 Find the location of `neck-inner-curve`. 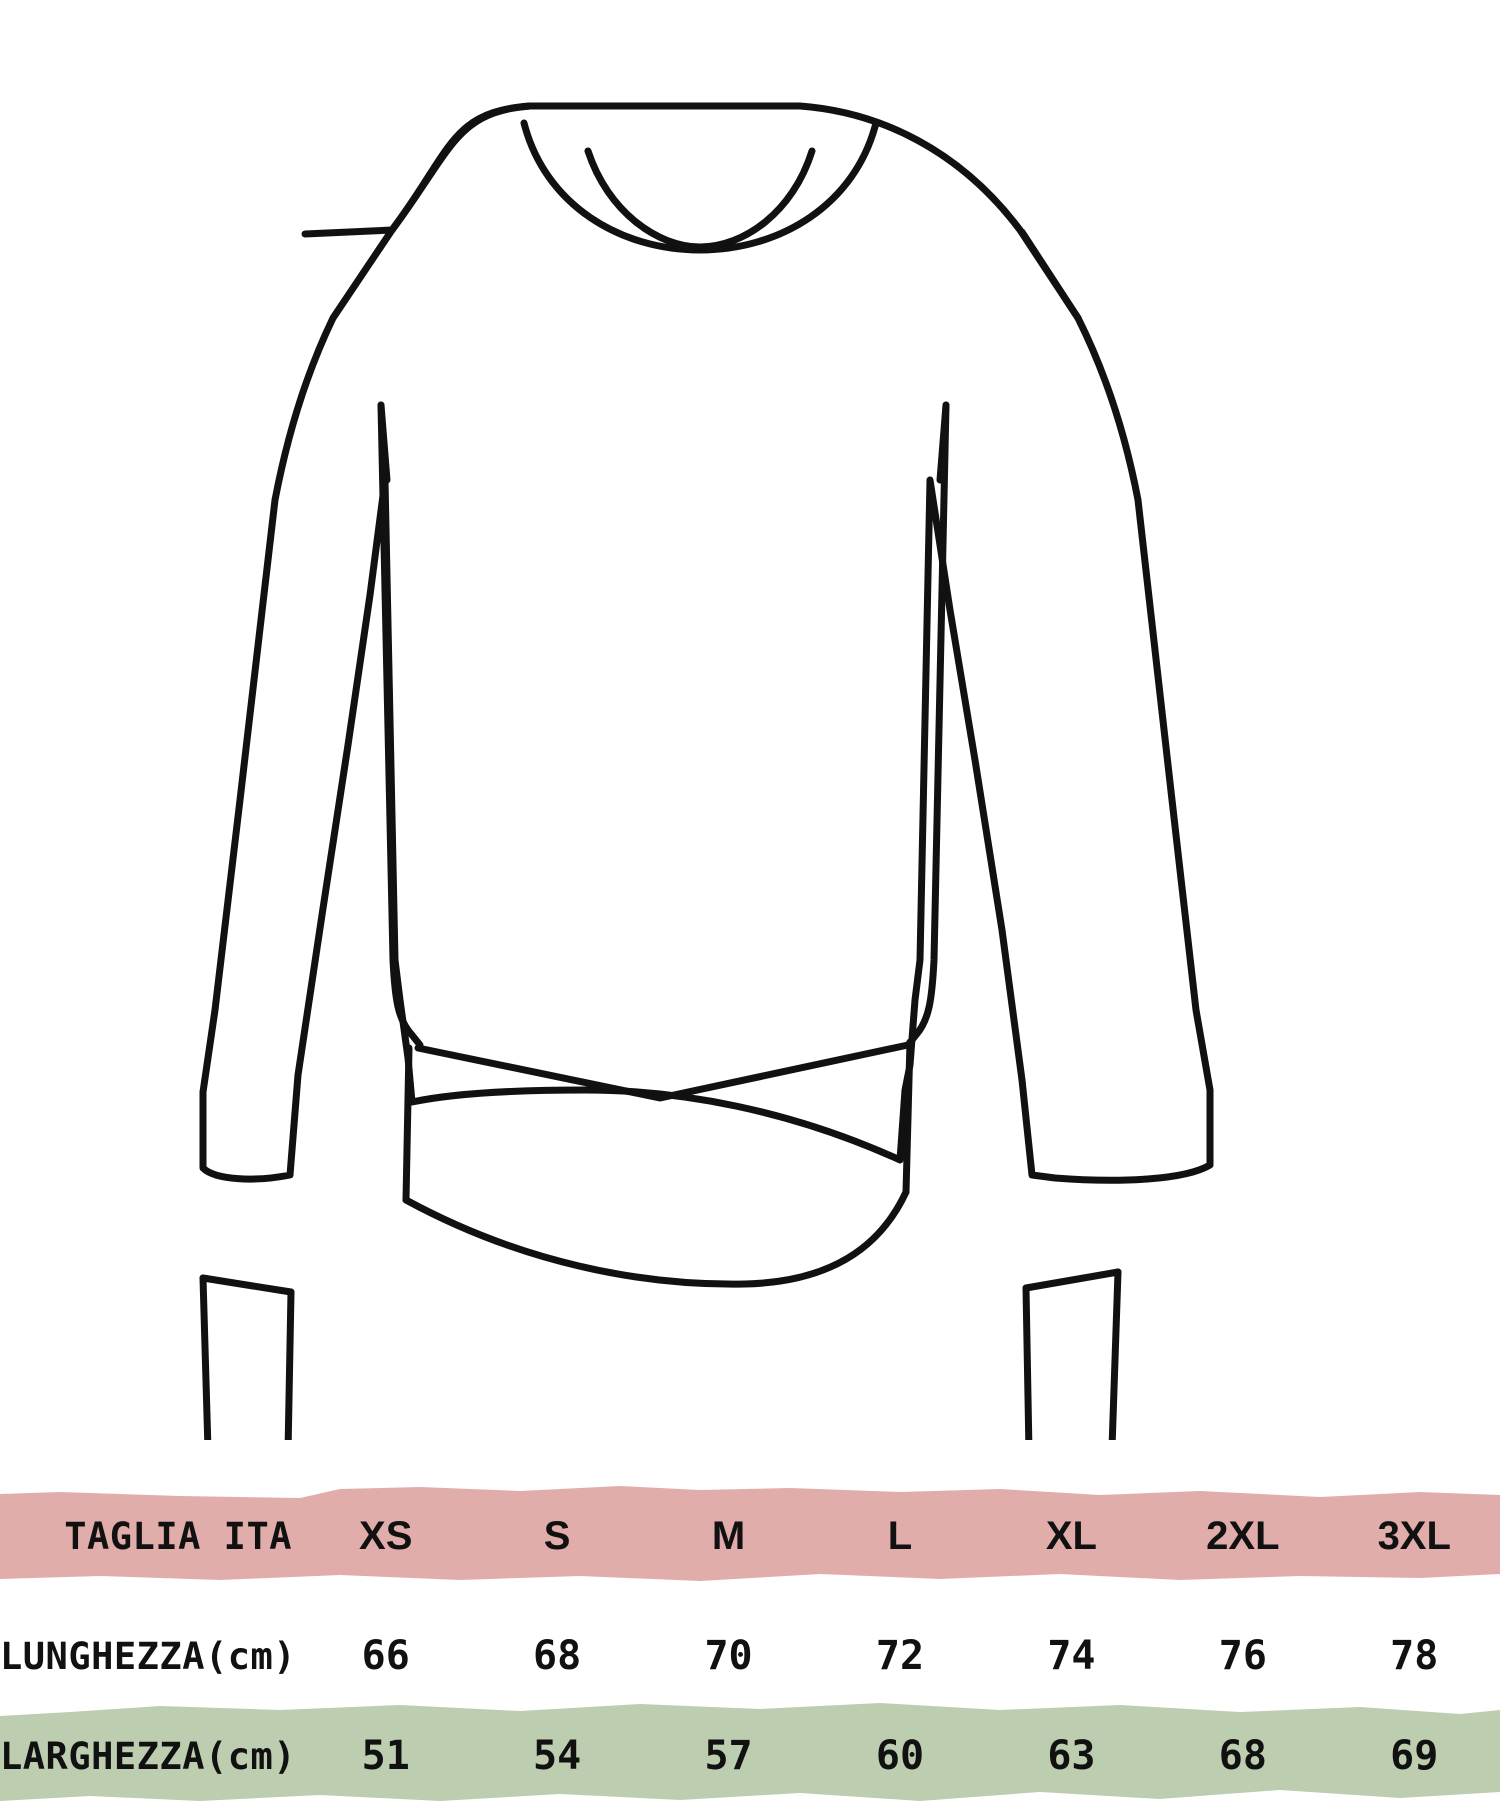

neck-inner-curve is located at coordinates (644, 199).